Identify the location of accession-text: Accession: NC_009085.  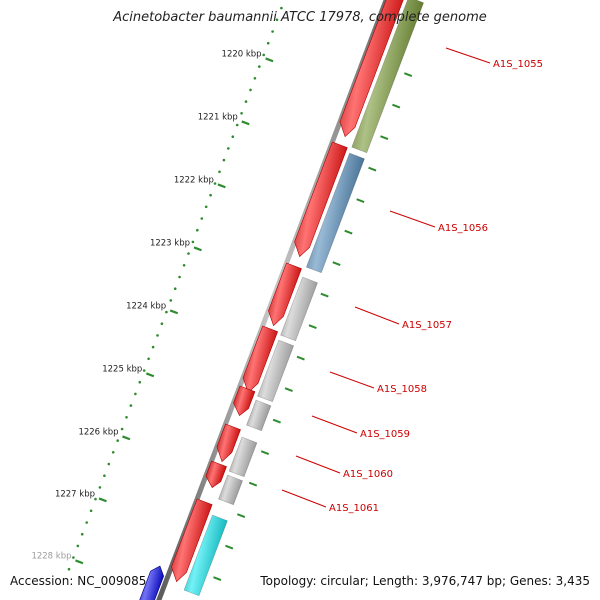
(78, 581).